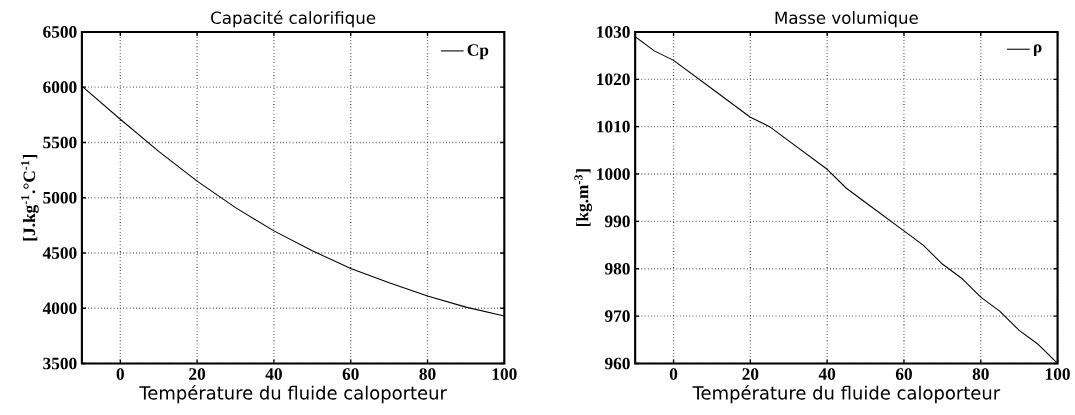 This screenshot has height=415, width=1075. What do you see at coordinates (60, 31) in the screenshot?
I see `y-tick-label: 6500` at bounding box center [60, 31].